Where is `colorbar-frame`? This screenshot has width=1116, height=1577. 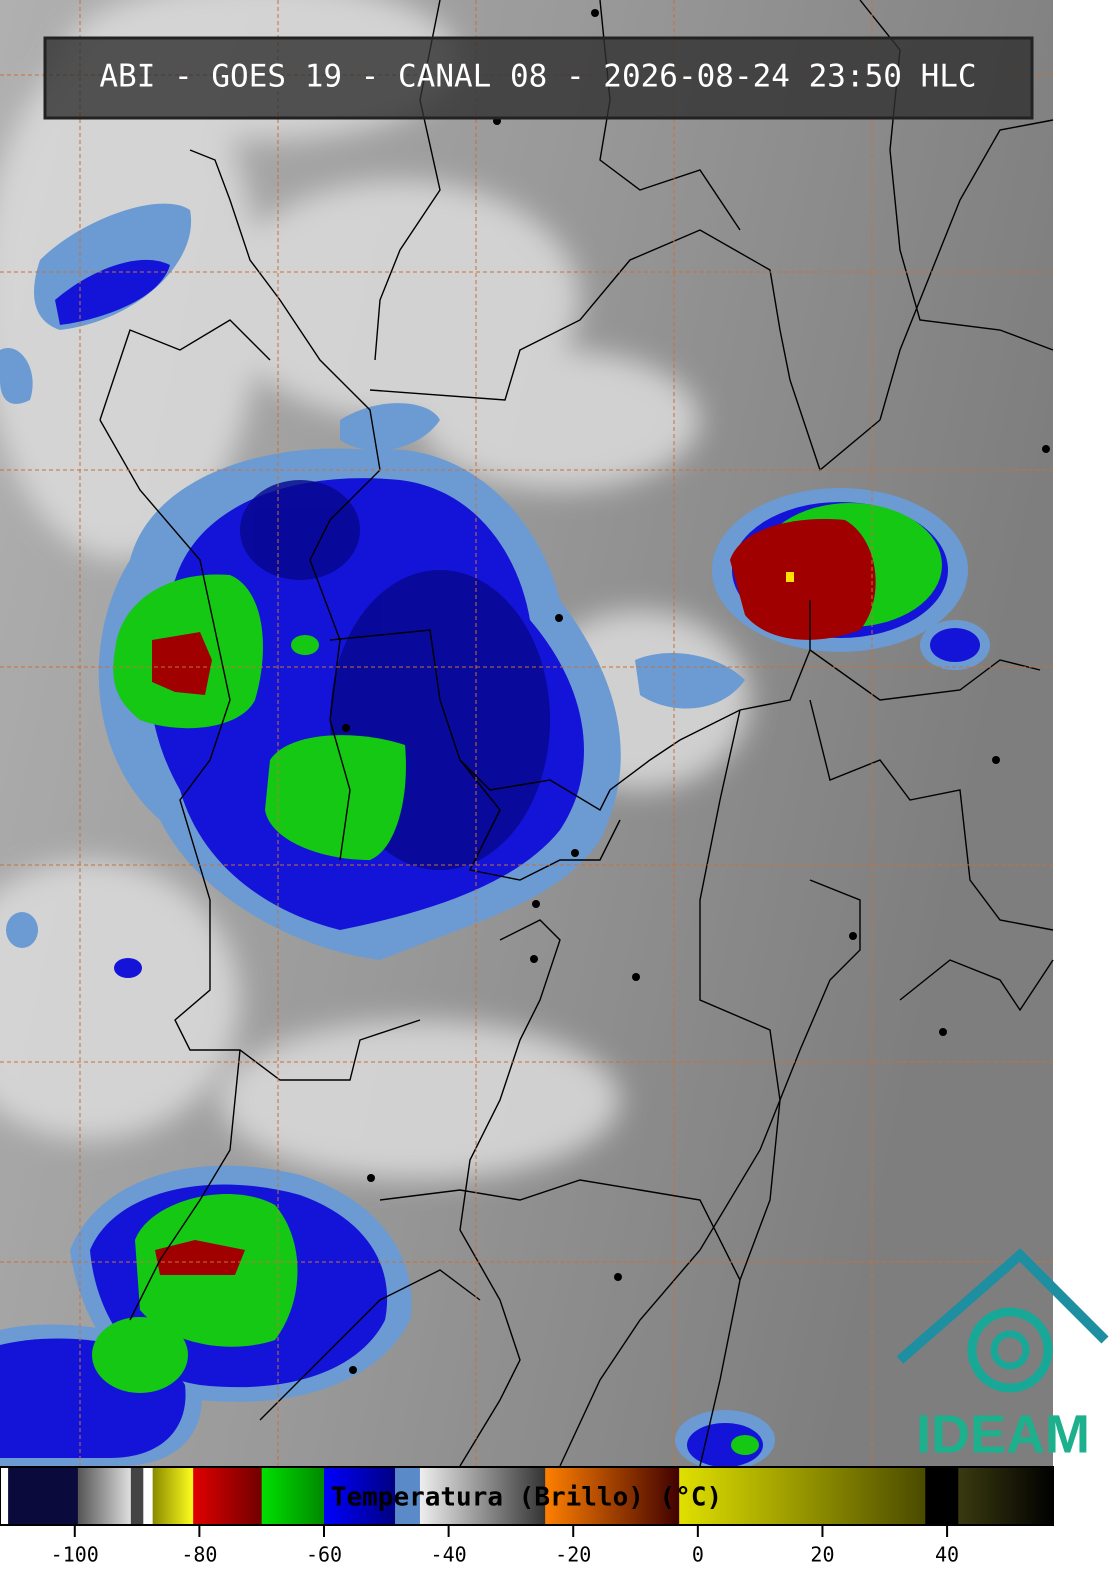 colorbar-frame is located at coordinates (527, 1496).